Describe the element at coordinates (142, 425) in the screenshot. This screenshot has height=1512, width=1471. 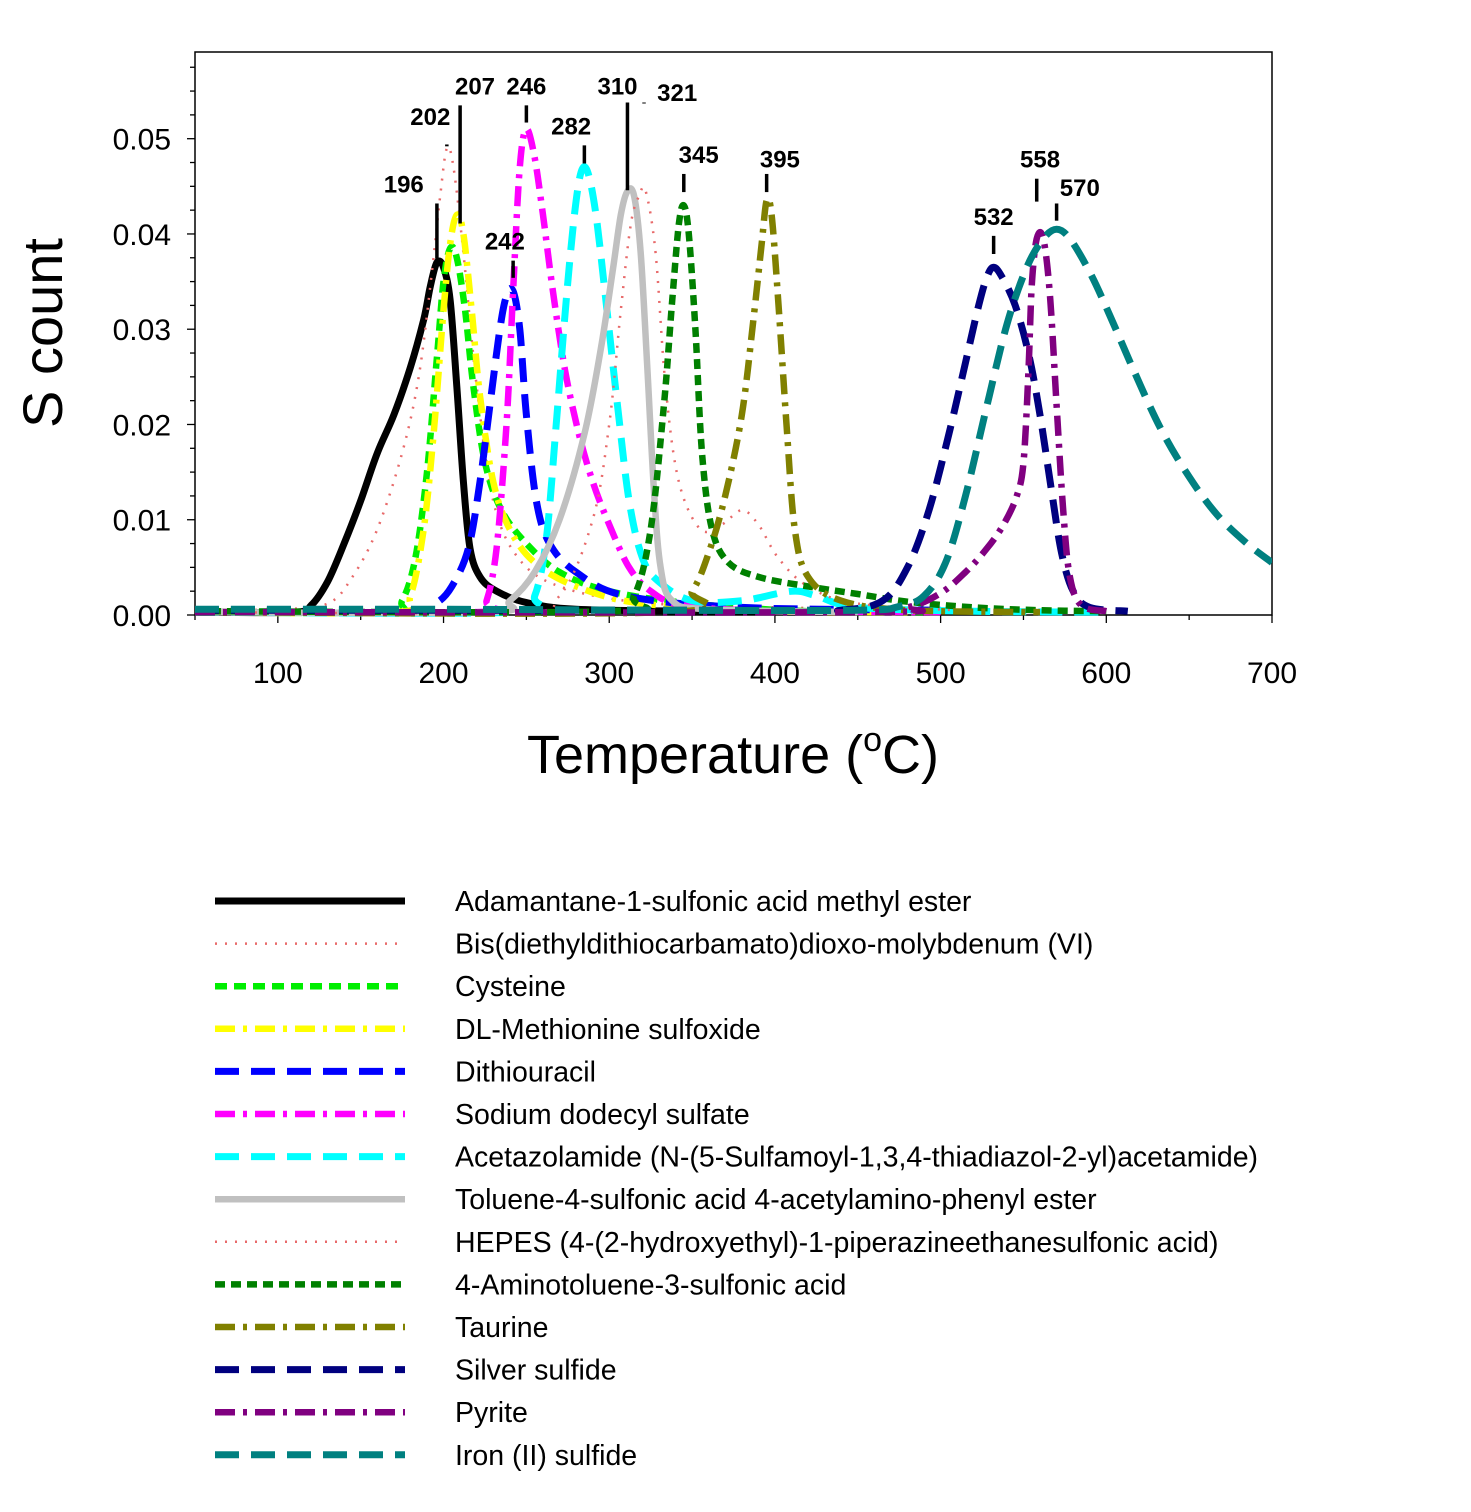
I see `y-tick-label: 0.02` at that location.